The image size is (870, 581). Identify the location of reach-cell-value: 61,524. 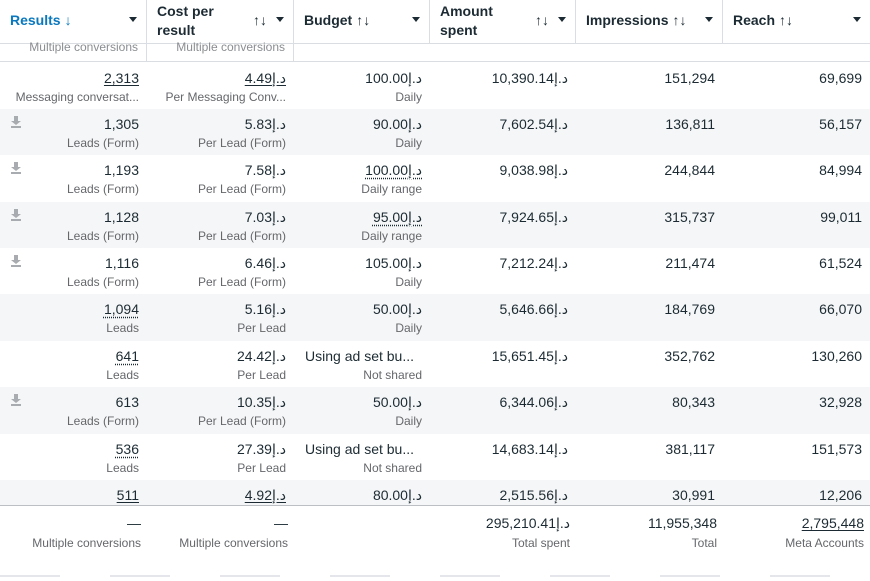
(840, 263).